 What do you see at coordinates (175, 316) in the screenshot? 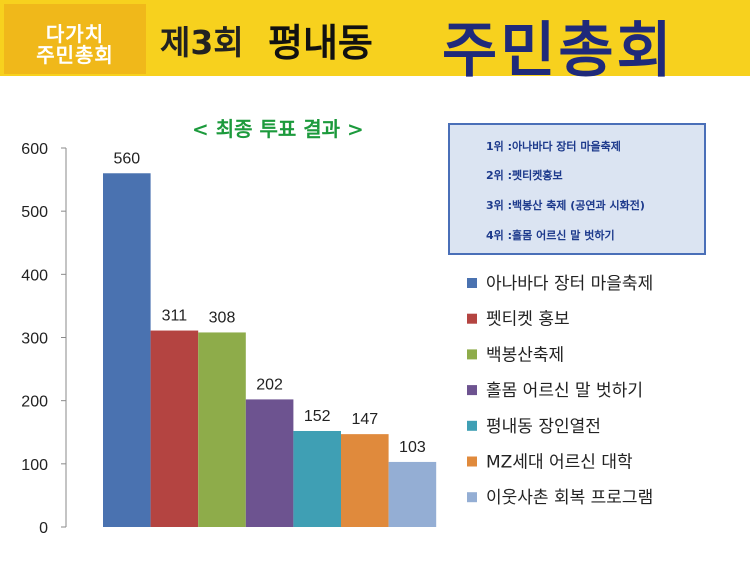
I see `data-label: 311` at bounding box center [175, 316].